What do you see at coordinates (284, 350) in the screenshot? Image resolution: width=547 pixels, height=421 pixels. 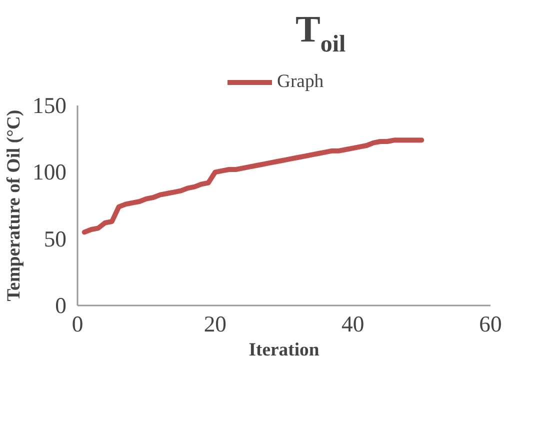 I see `x-axis-title: Iteration` at bounding box center [284, 350].